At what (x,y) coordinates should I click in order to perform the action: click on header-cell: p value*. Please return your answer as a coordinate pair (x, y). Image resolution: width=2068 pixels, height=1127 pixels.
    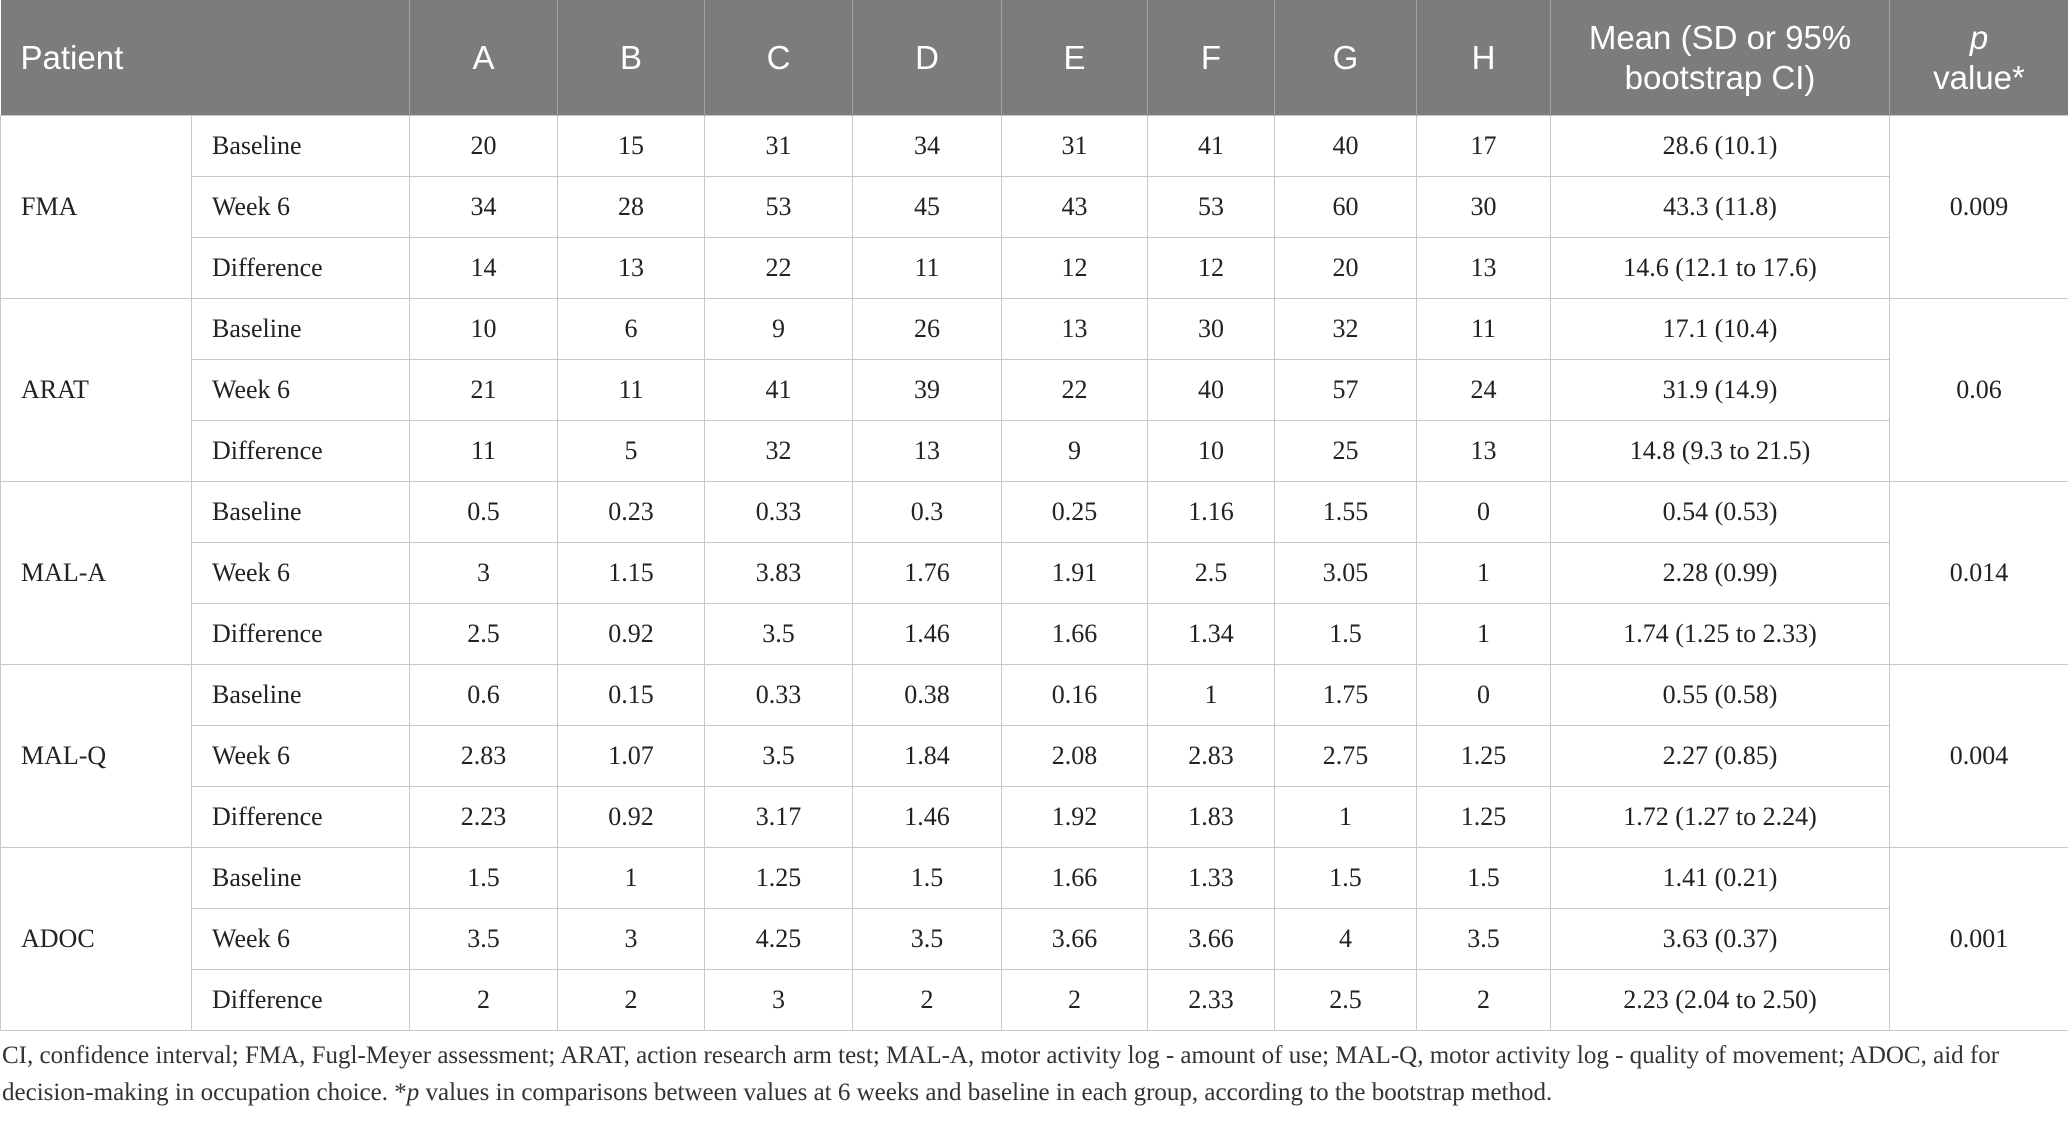
    Looking at the image, I should click on (1978, 58).